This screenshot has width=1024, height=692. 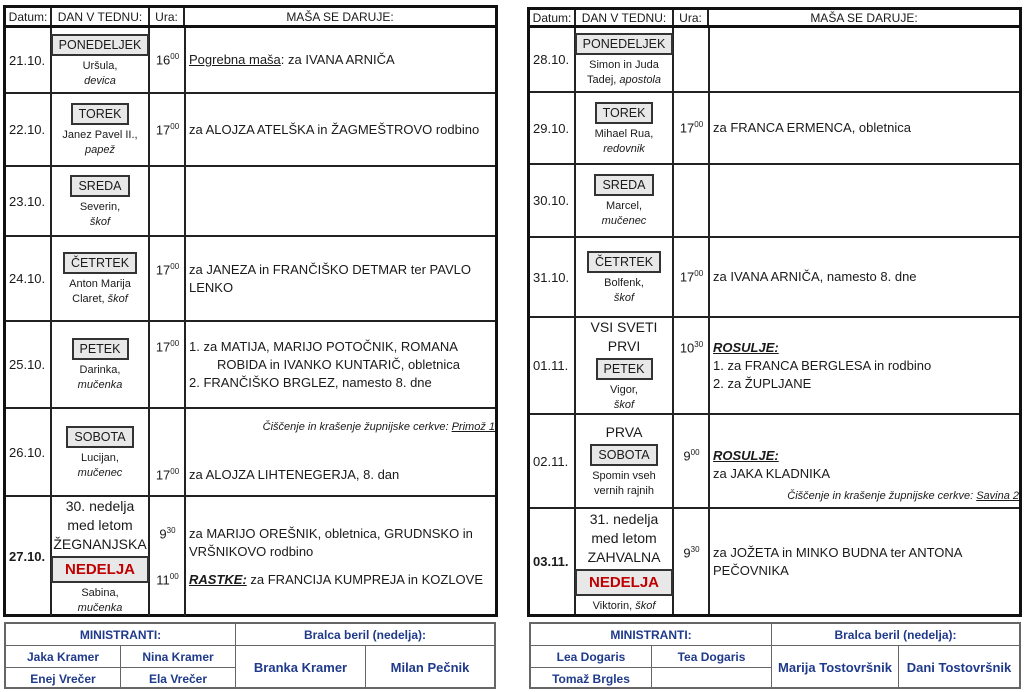 I want to click on weekday-box: SOBOTA, so click(x=624, y=455).